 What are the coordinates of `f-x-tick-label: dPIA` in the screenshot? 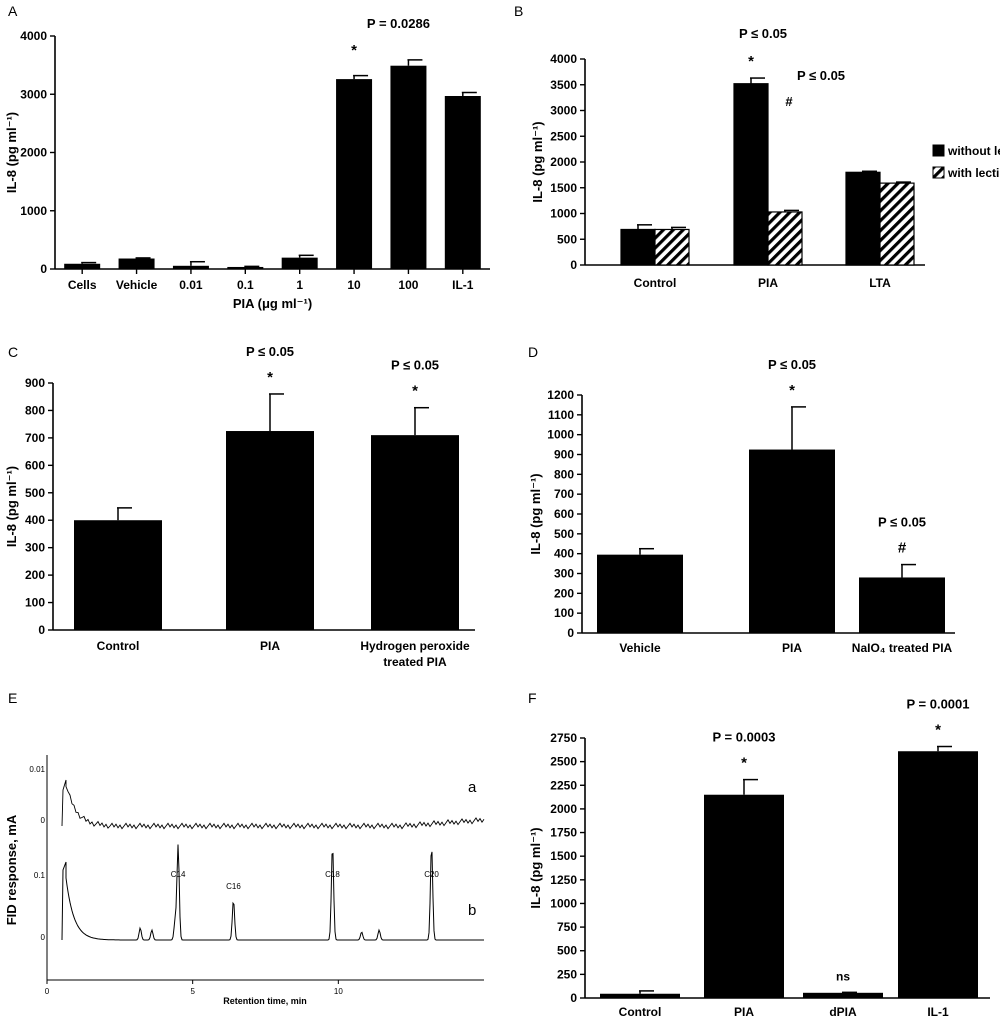 It's located at (843, 1012).